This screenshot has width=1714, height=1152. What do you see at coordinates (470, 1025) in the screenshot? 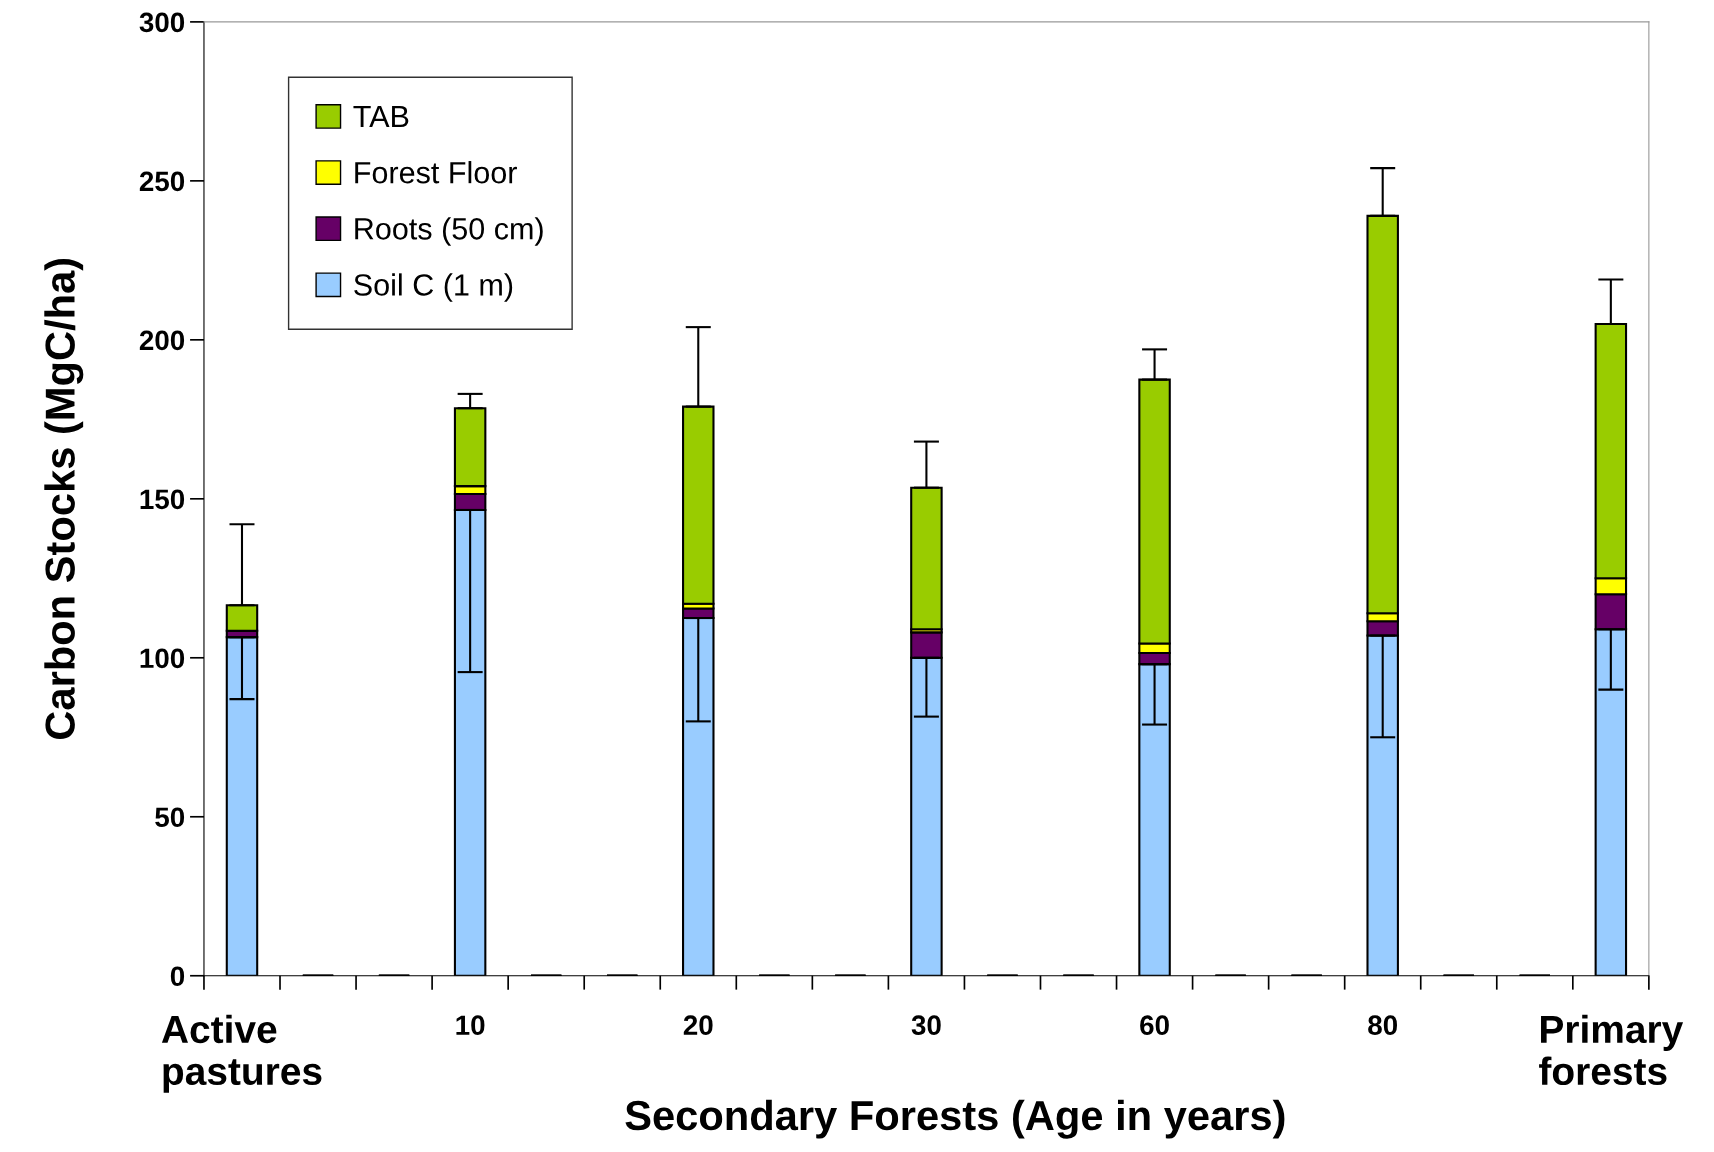
I see `x-tick-label: 10` at bounding box center [470, 1025].